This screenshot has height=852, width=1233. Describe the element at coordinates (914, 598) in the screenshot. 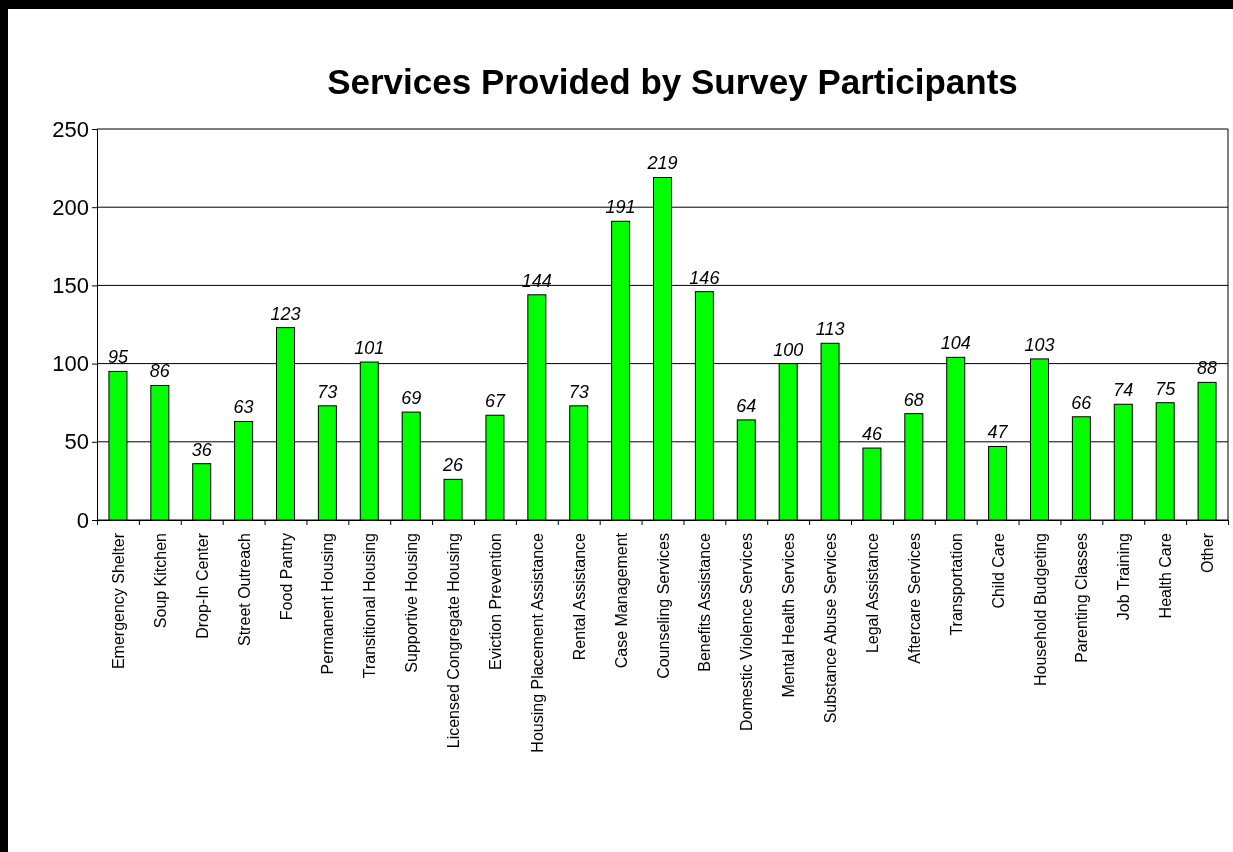

I see `x-tick-label: Aftercare Services` at that location.